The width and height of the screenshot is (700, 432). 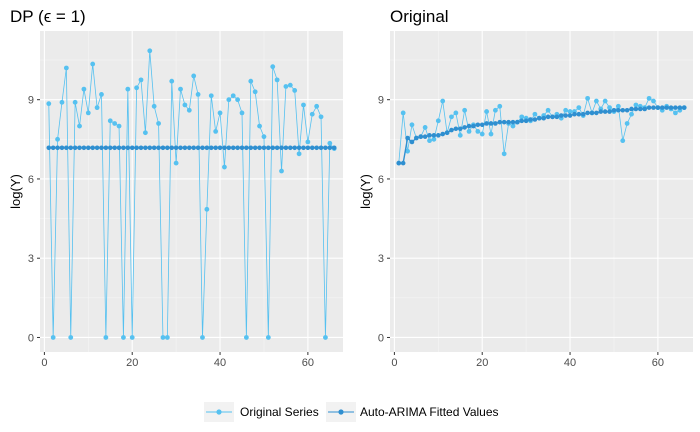 I want to click on x-tick-label: 60, so click(x=658, y=363).